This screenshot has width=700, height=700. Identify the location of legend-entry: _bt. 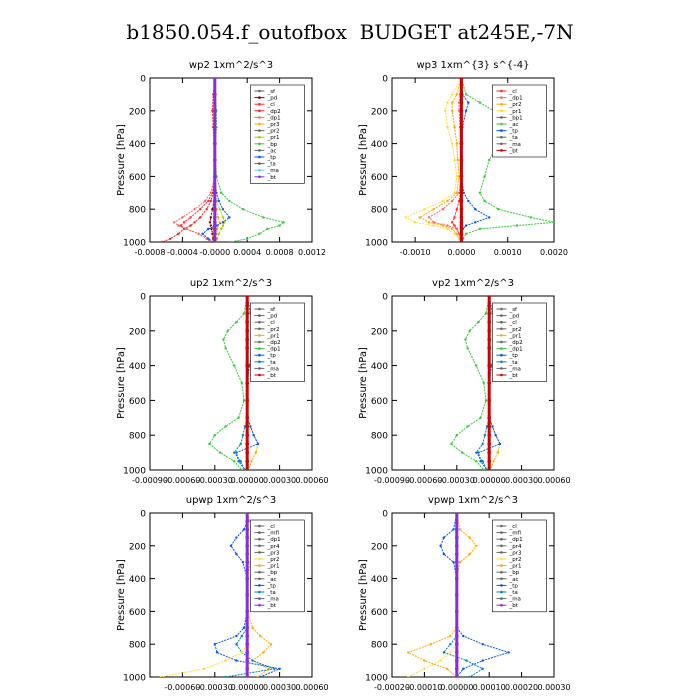
(271, 606).